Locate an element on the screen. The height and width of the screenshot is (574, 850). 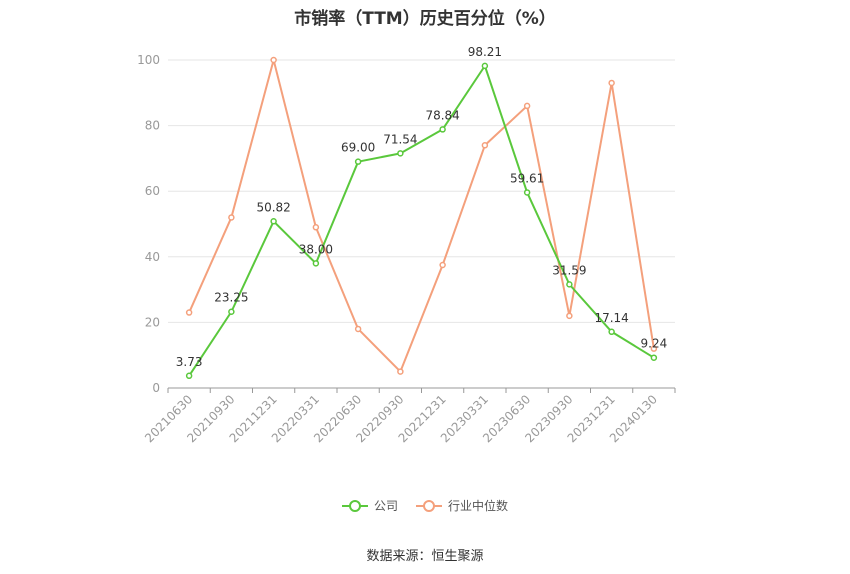
y-tick-label: 20 is located at coordinates (152, 322).